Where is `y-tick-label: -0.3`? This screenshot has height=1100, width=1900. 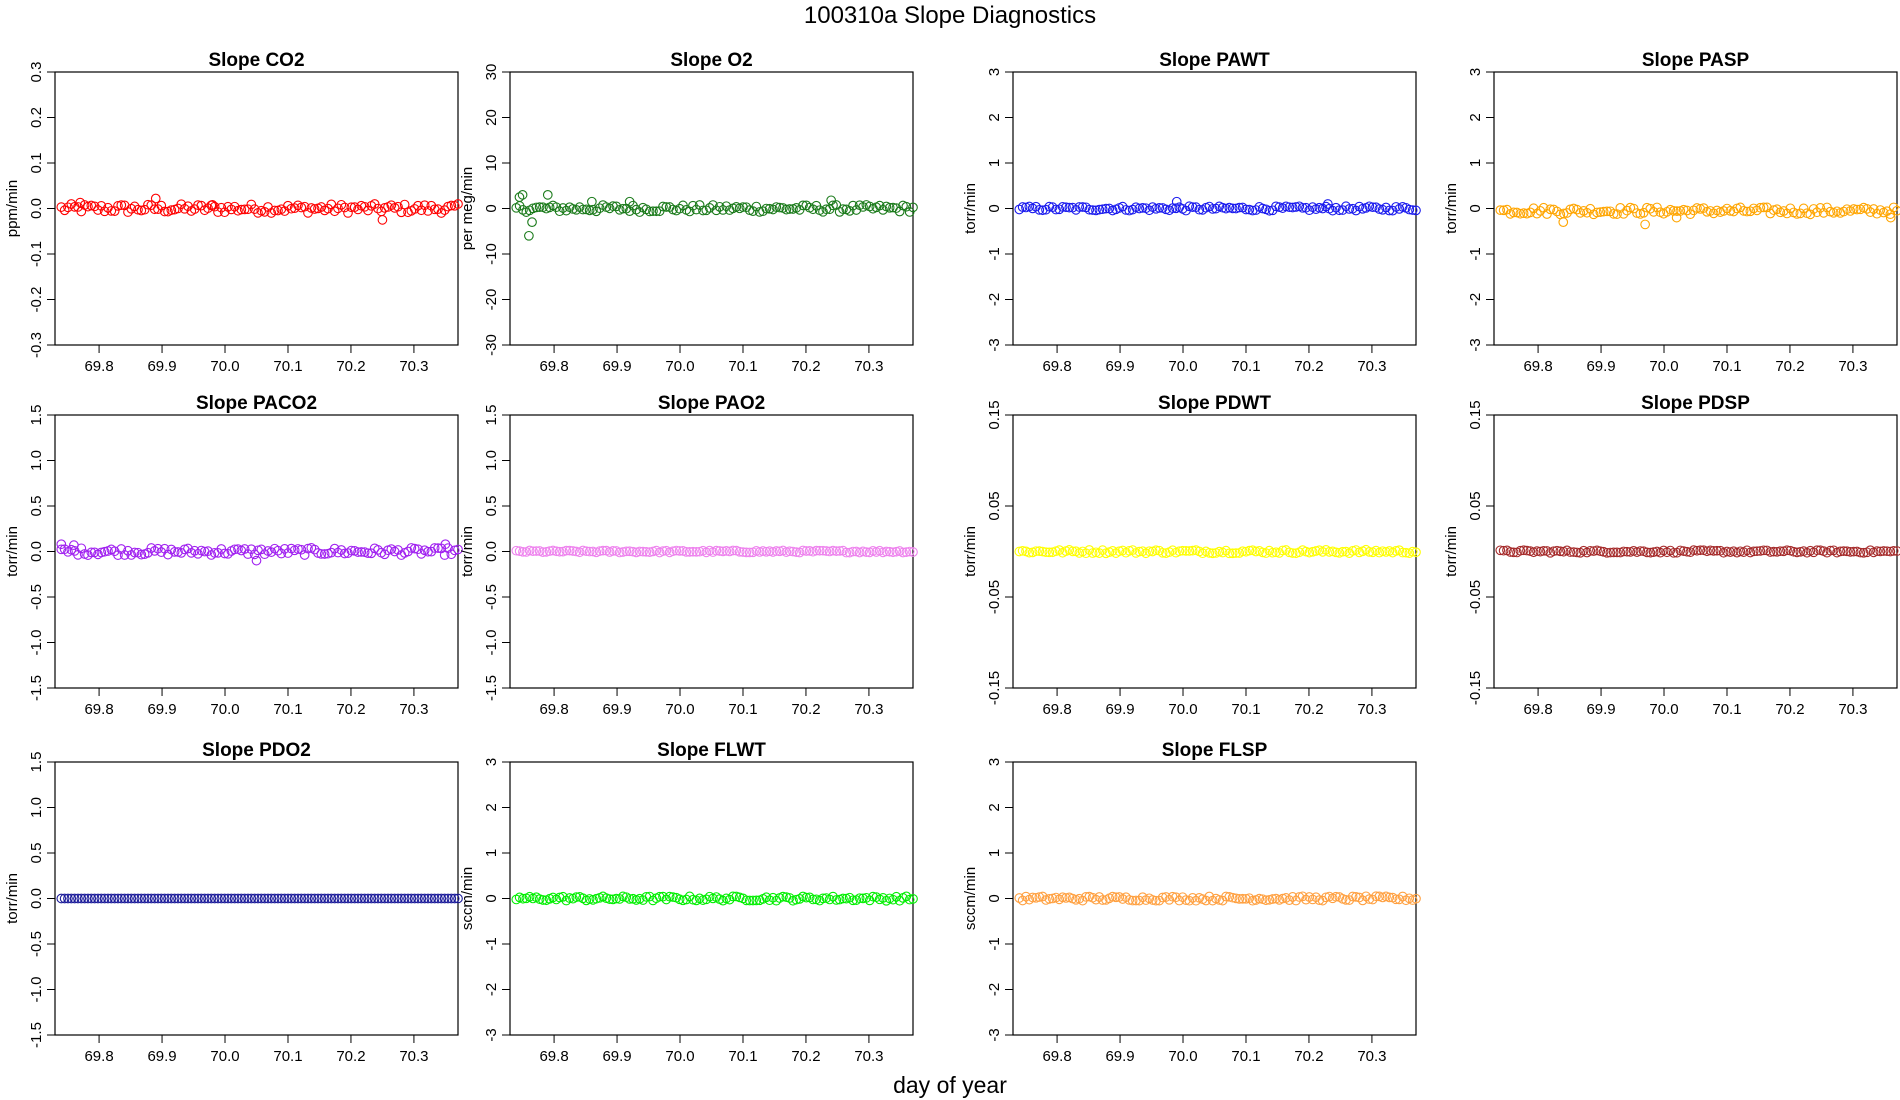
y-tick-label: -0.3 is located at coordinates (36, 345).